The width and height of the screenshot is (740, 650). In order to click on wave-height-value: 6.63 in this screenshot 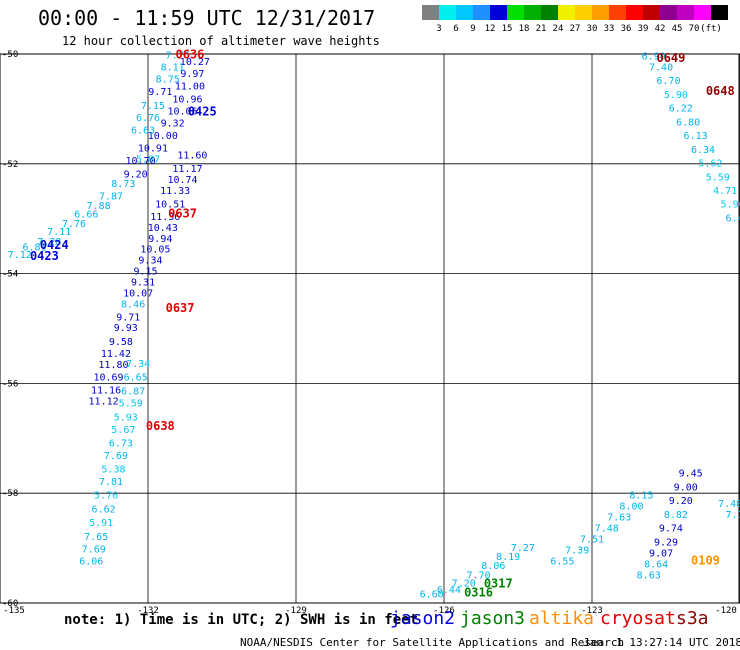, I will do `click(143, 131)`.